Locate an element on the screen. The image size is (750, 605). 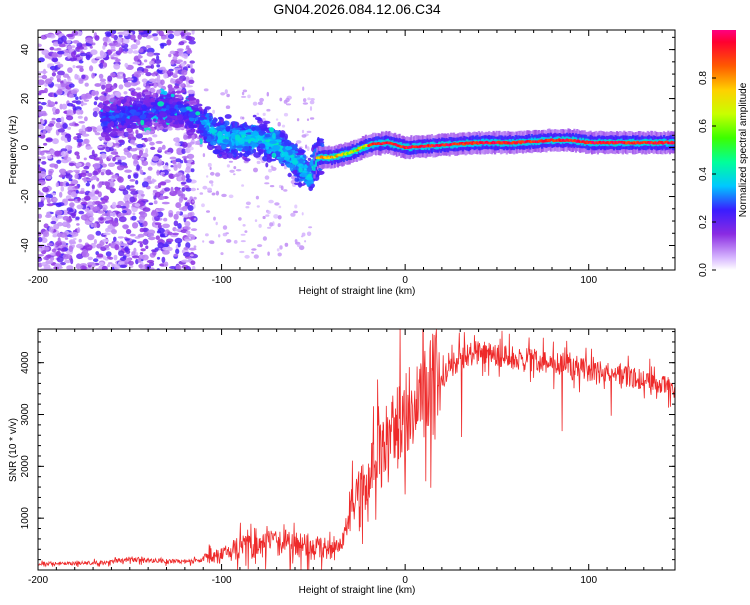
spectrogram-x-label: Height of straight line (km) is located at coordinates (357, 291).